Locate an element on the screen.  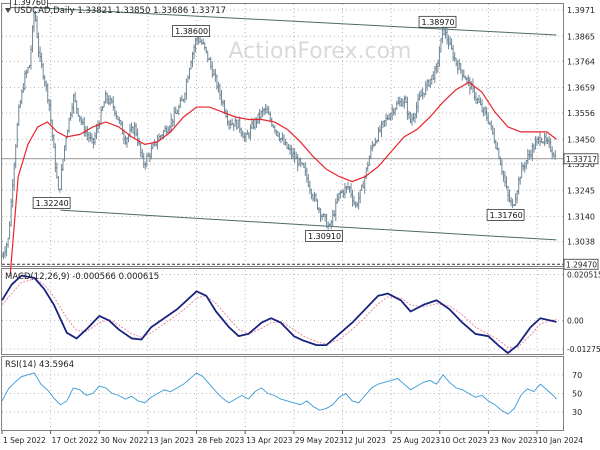
price-y-tick-label: 1.3865 is located at coordinates (581, 36).